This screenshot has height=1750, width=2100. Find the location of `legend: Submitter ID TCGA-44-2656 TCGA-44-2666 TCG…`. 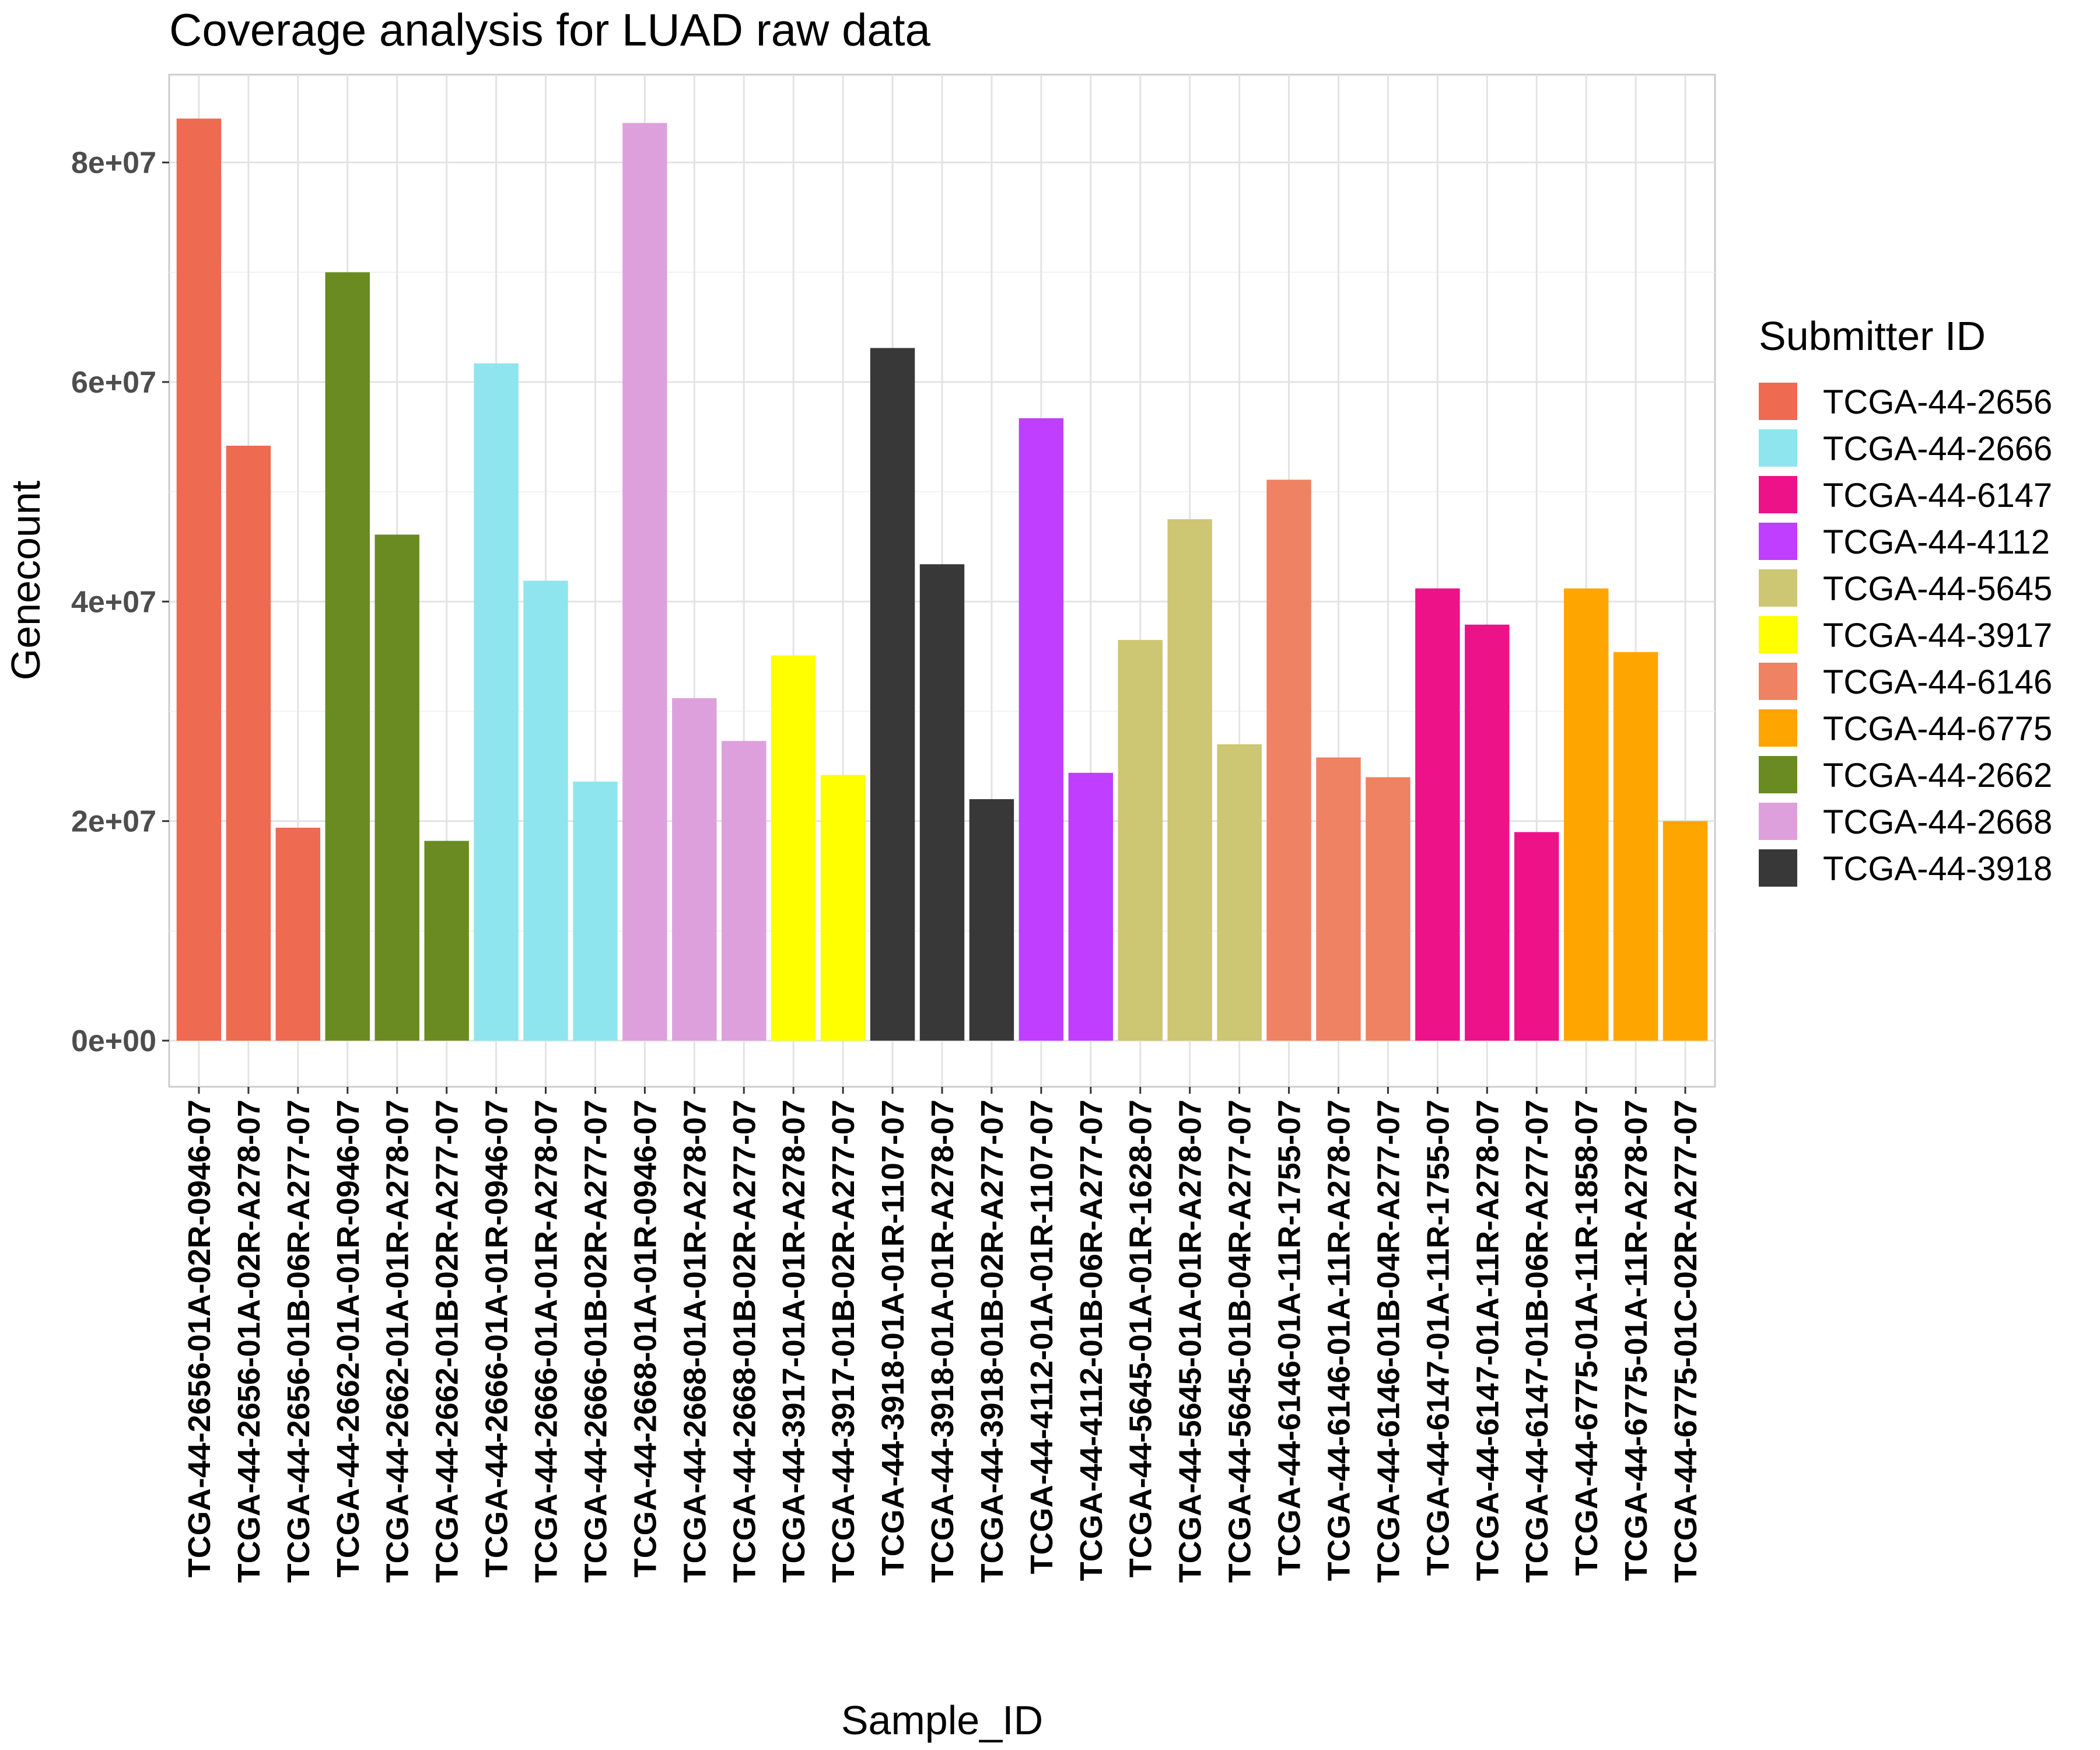

legend: Submitter ID TCGA-44-2656 TCGA-44-2666 TCG… is located at coordinates (1905, 600).